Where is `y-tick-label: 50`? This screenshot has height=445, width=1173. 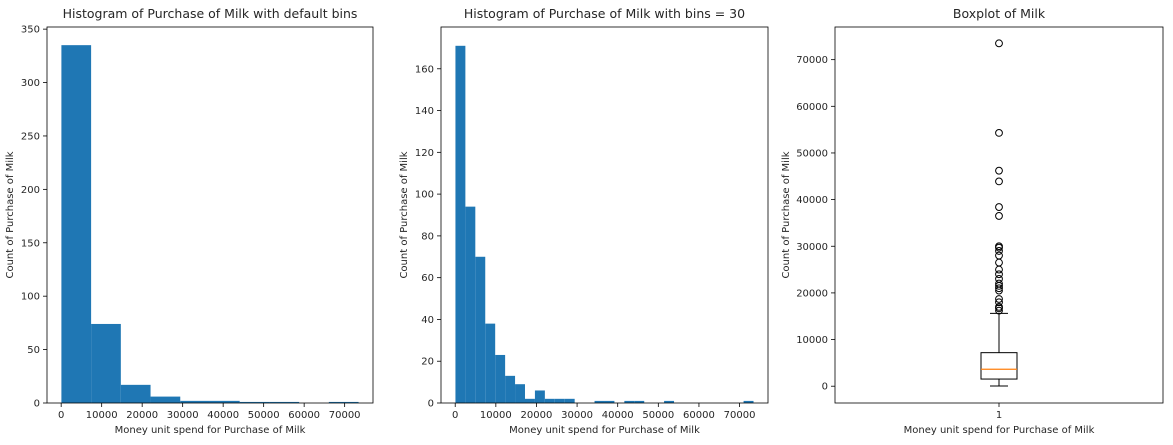 y-tick-label: 50 is located at coordinates (33, 350).